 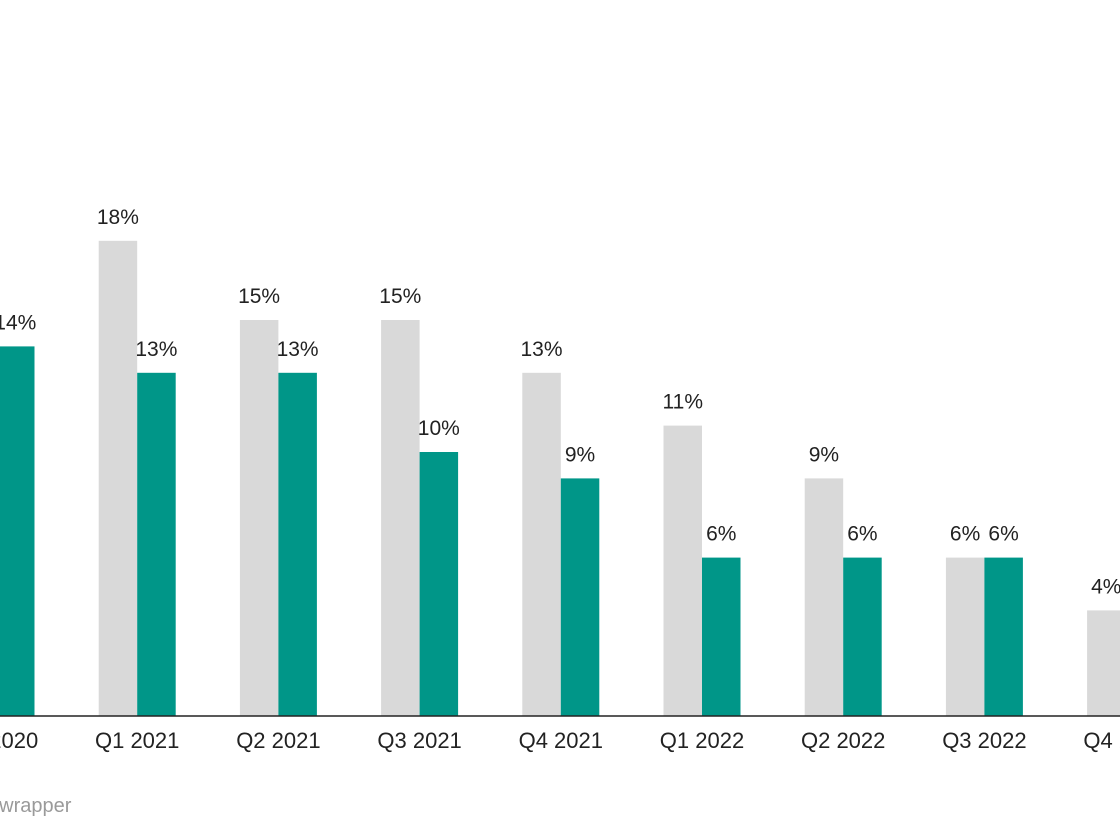 What do you see at coordinates (683, 402) in the screenshot?
I see `value-label: 11%` at bounding box center [683, 402].